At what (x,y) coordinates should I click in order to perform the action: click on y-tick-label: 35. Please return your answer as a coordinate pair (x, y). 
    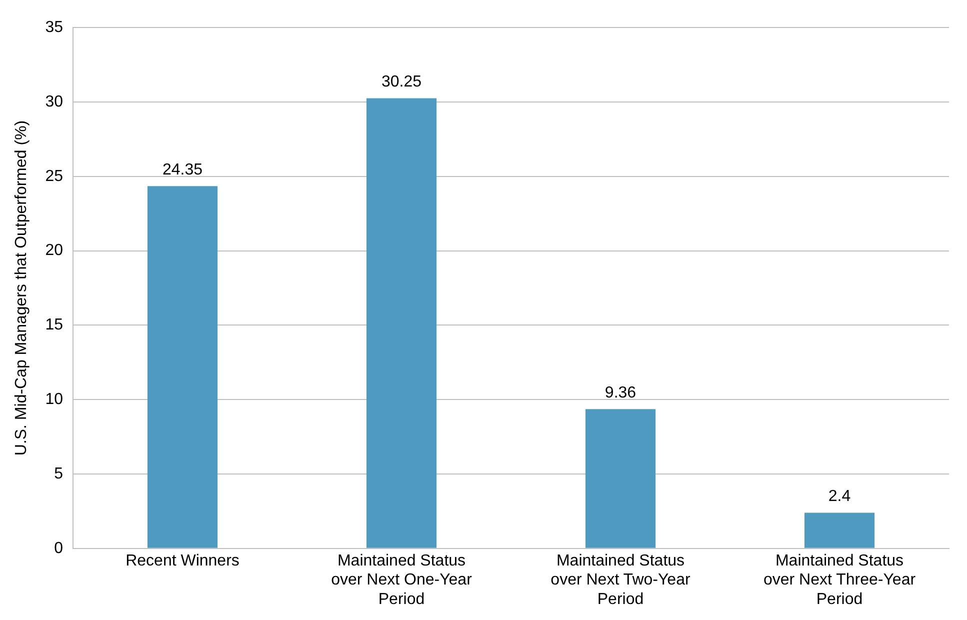
    Looking at the image, I should click on (54, 27).